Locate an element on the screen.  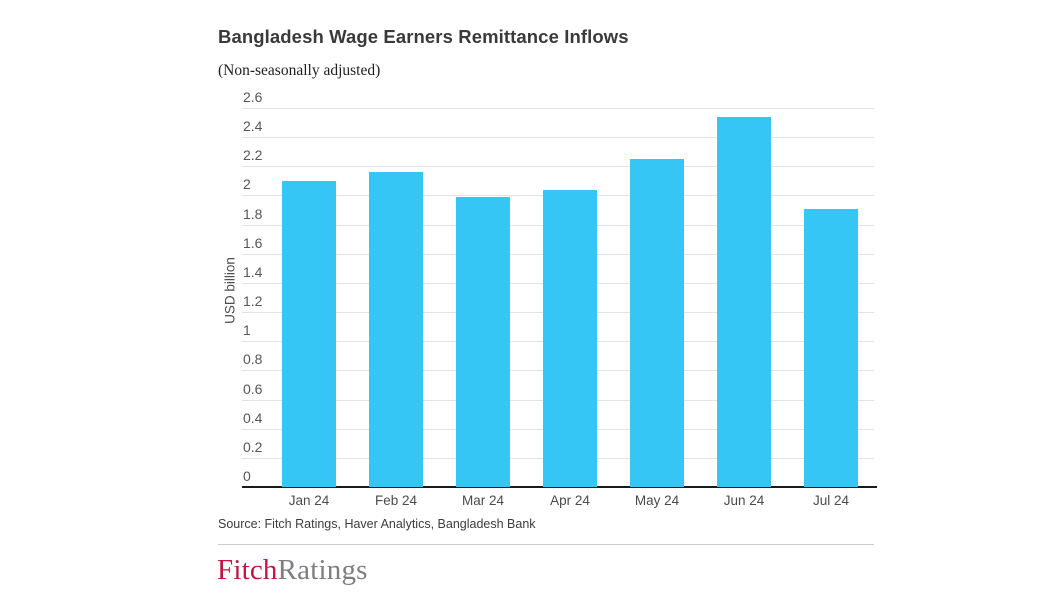
y-tick-label: 0.4 is located at coordinates (253, 417).